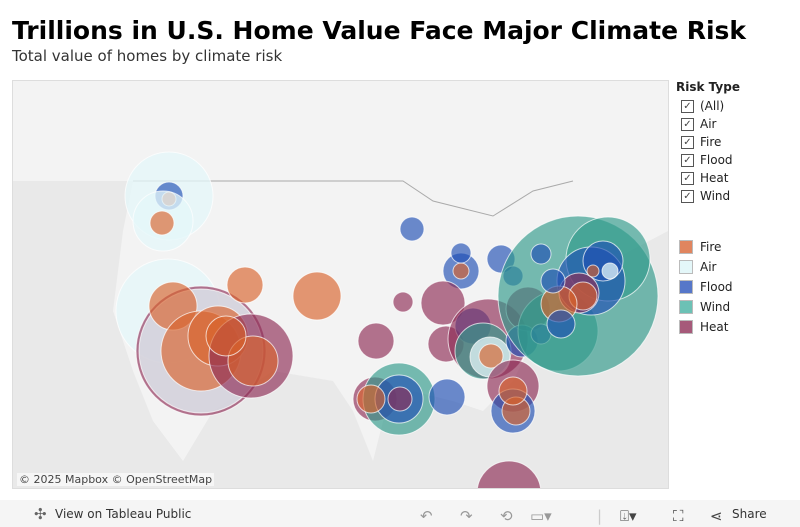  I want to click on filter-option: ✓ Fire, so click(710, 142).